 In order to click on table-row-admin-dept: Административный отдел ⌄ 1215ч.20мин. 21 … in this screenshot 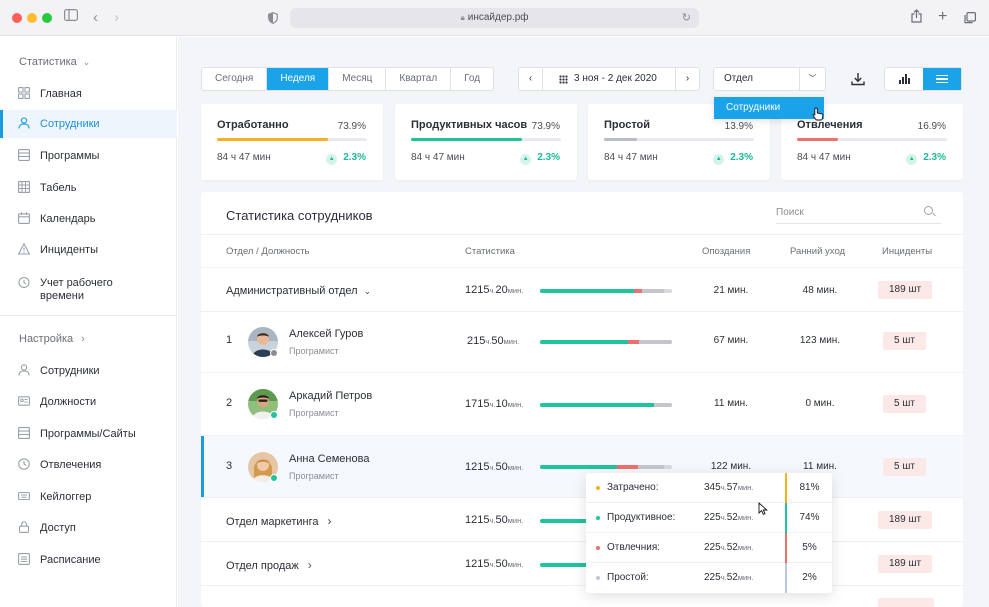, I will do `click(582, 290)`.